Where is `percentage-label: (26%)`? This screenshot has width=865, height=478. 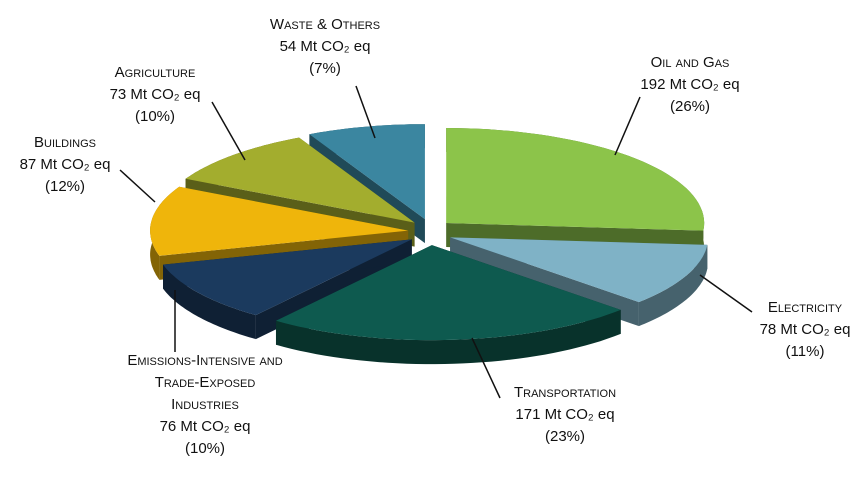 percentage-label: (26%) is located at coordinates (689, 106).